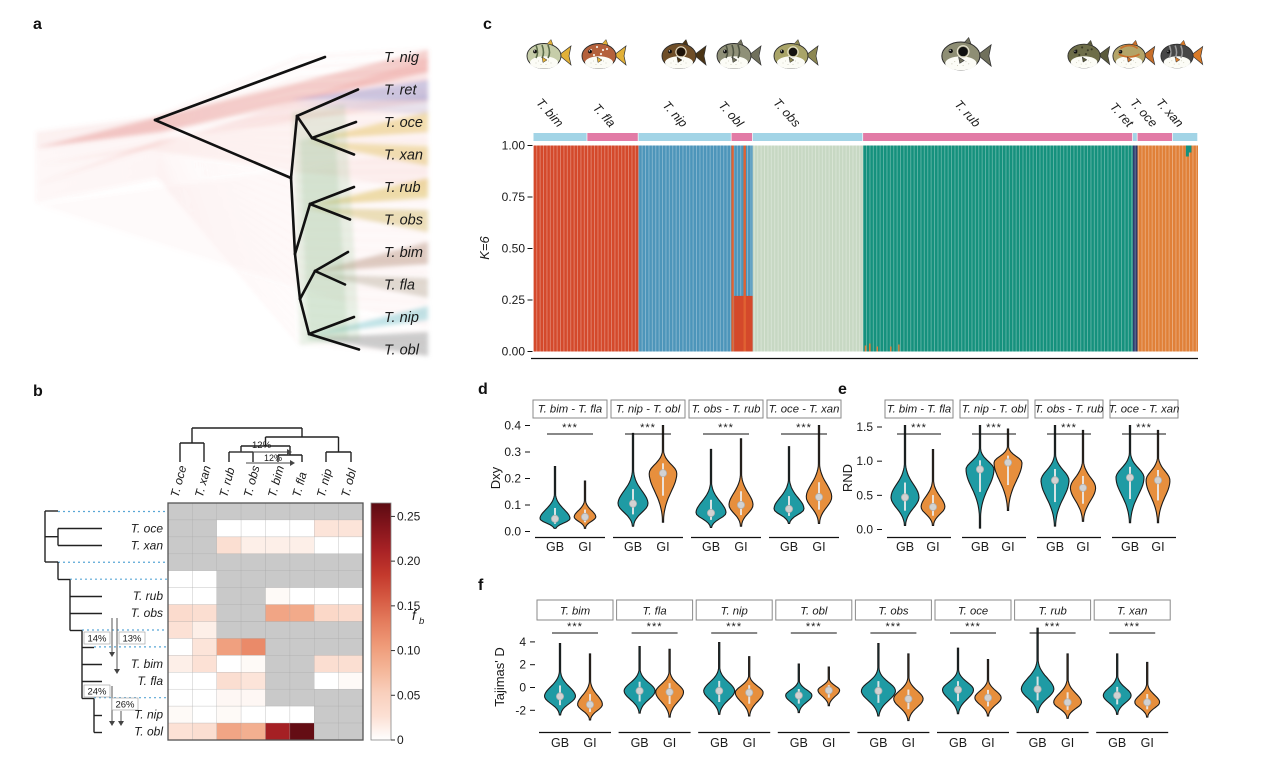 This screenshot has width=1268, height=783. Describe the element at coordinates (804, 410) in the screenshot. I see `facet-title: T. oce - T. xan` at that location.